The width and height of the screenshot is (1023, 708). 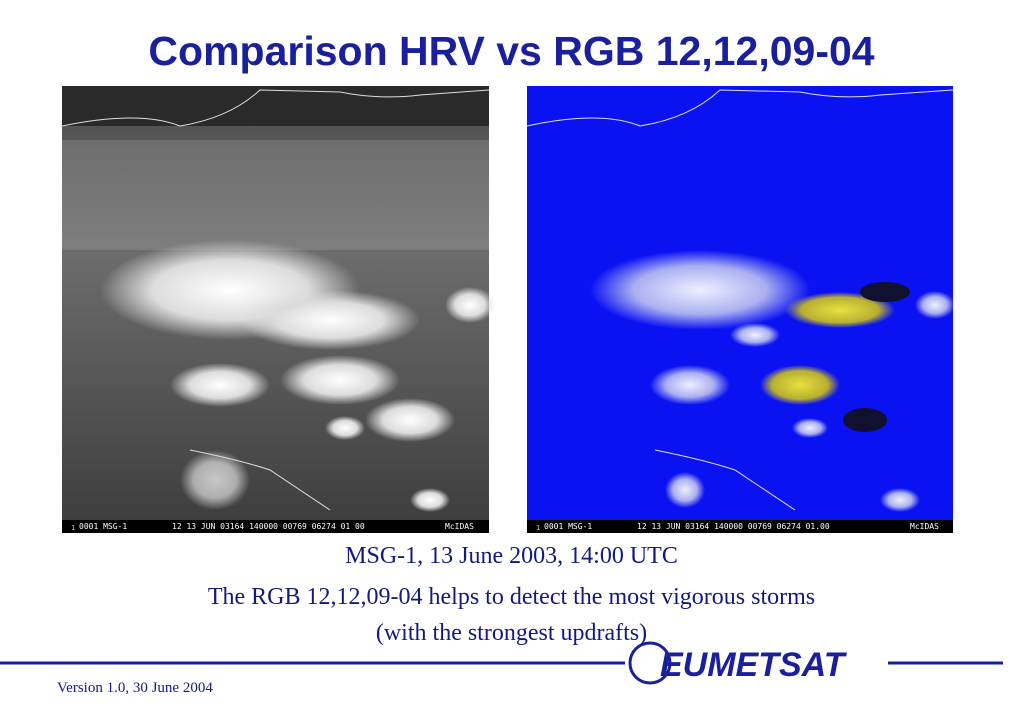 I want to click on logo-mark, so click(x=650, y=663).